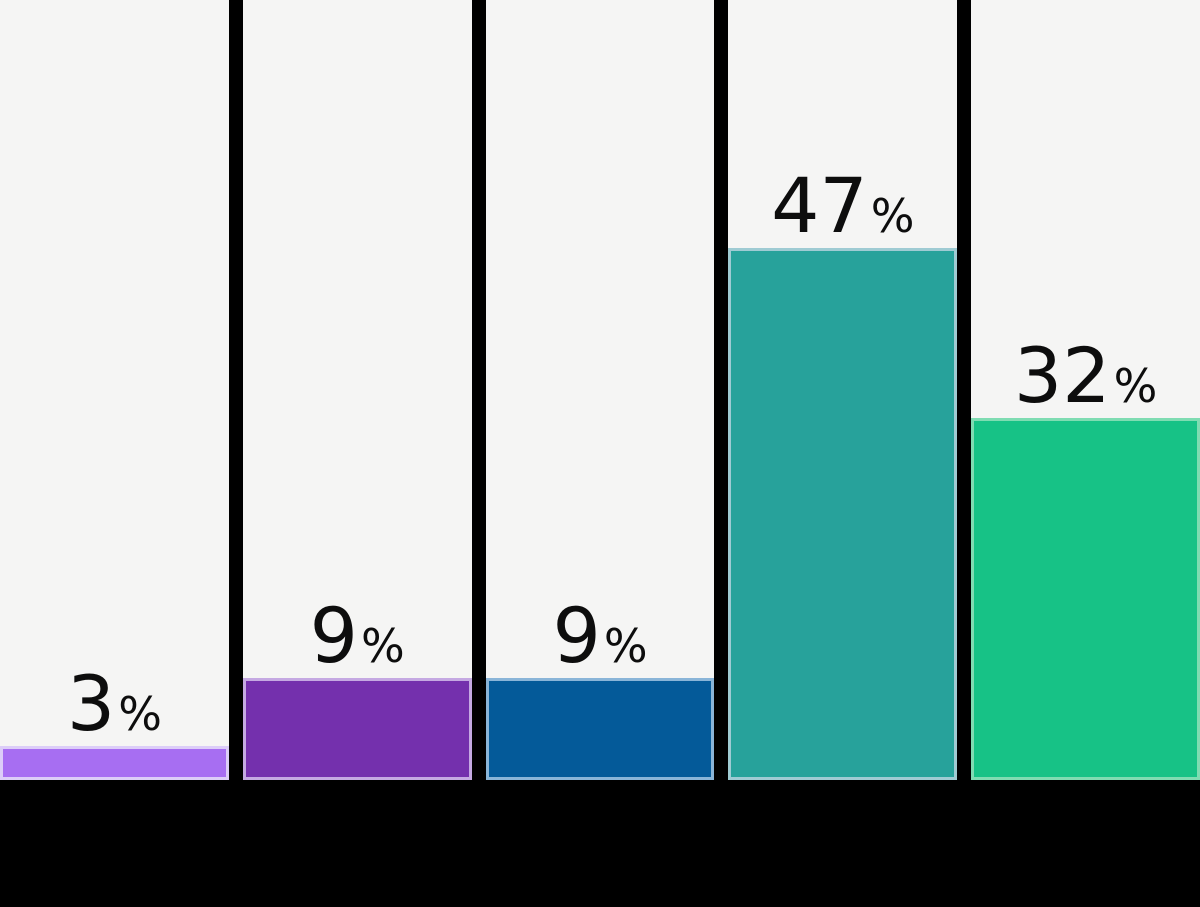 The image size is (1200, 907). Describe the element at coordinates (1062, 376) in the screenshot. I see `bar-value-number: 32` at that location.